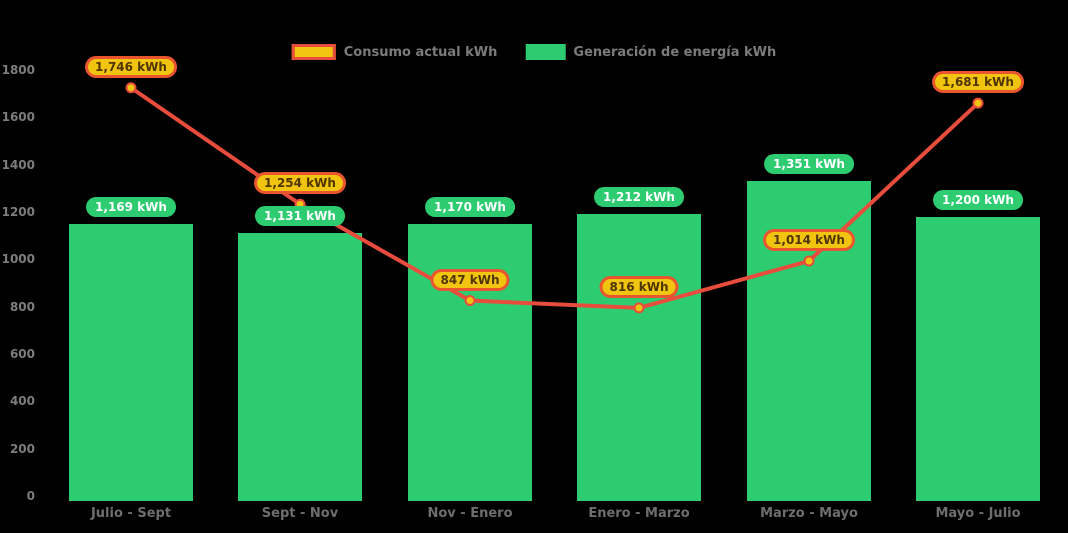 Image resolution: width=1068 pixels, height=533 pixels. Describe the element at coordinates (300, 183) in the screenshot. I see `consumption-value-label: 1,254 kWh` at that location.